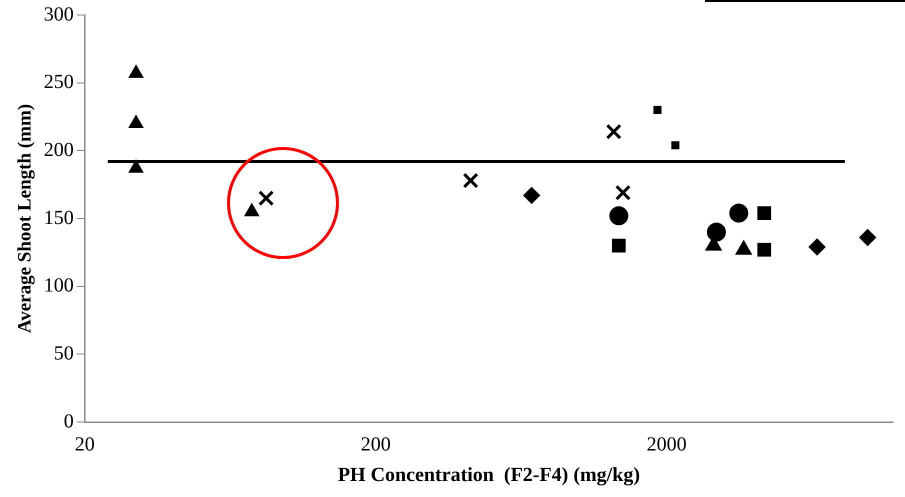 The image size is (905, 497). What do you see at coordinates (59, 14) in the screenshot?
I see `y-tick-label: 300` at bounding box center [59, 14].